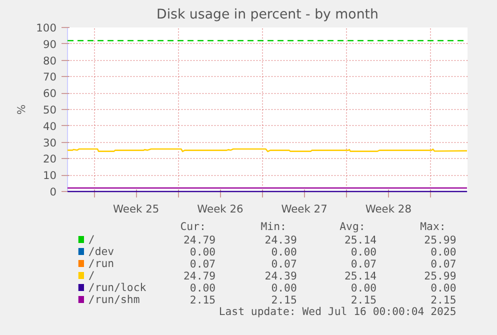 The width and height of the screenshot is (497, 335). I want to click on legend-label: /dev, so click(101, 251).